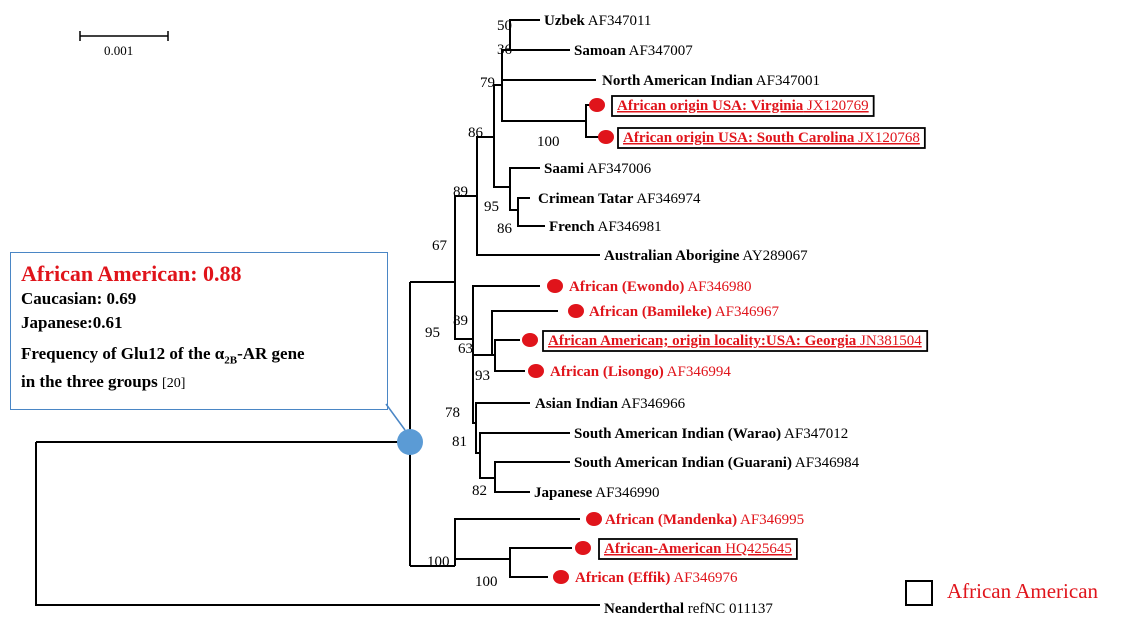 The height and width of the screenshot is (617, 1123). Describe the element at coordinates (786, 81) in the screenshot. I see `taxon-accession: AF347001` at that location.